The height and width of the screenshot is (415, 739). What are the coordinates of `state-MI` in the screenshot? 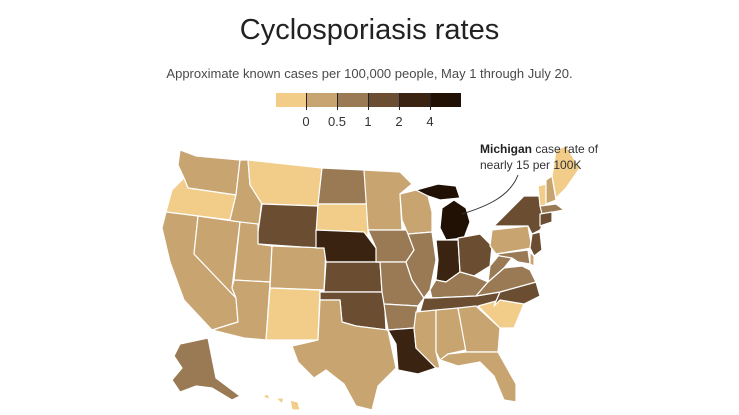 It's located at (443, 212).